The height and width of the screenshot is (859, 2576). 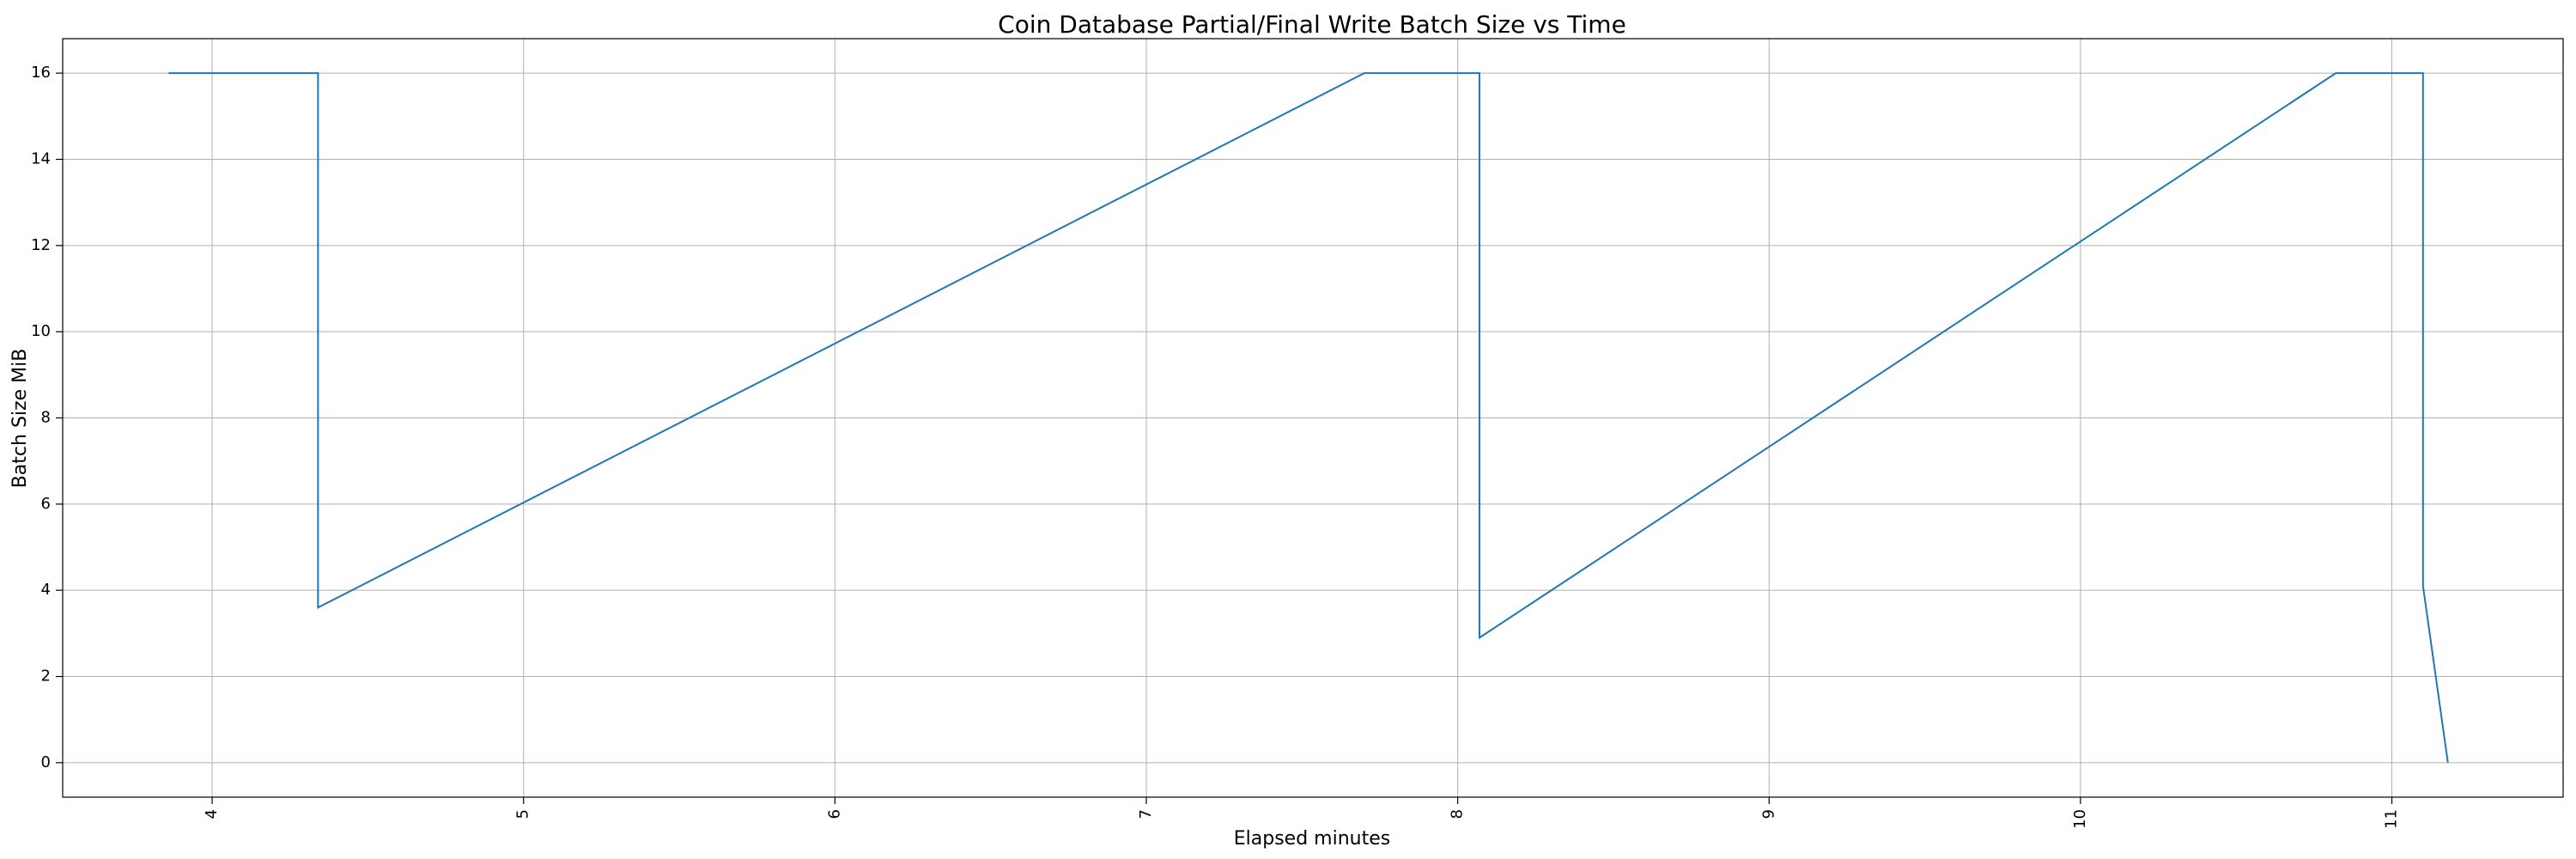 What do you see at coordinates (212, 814) in the screenshot?
I see `x-tick-label: 4` at bounding box center [212, 814].